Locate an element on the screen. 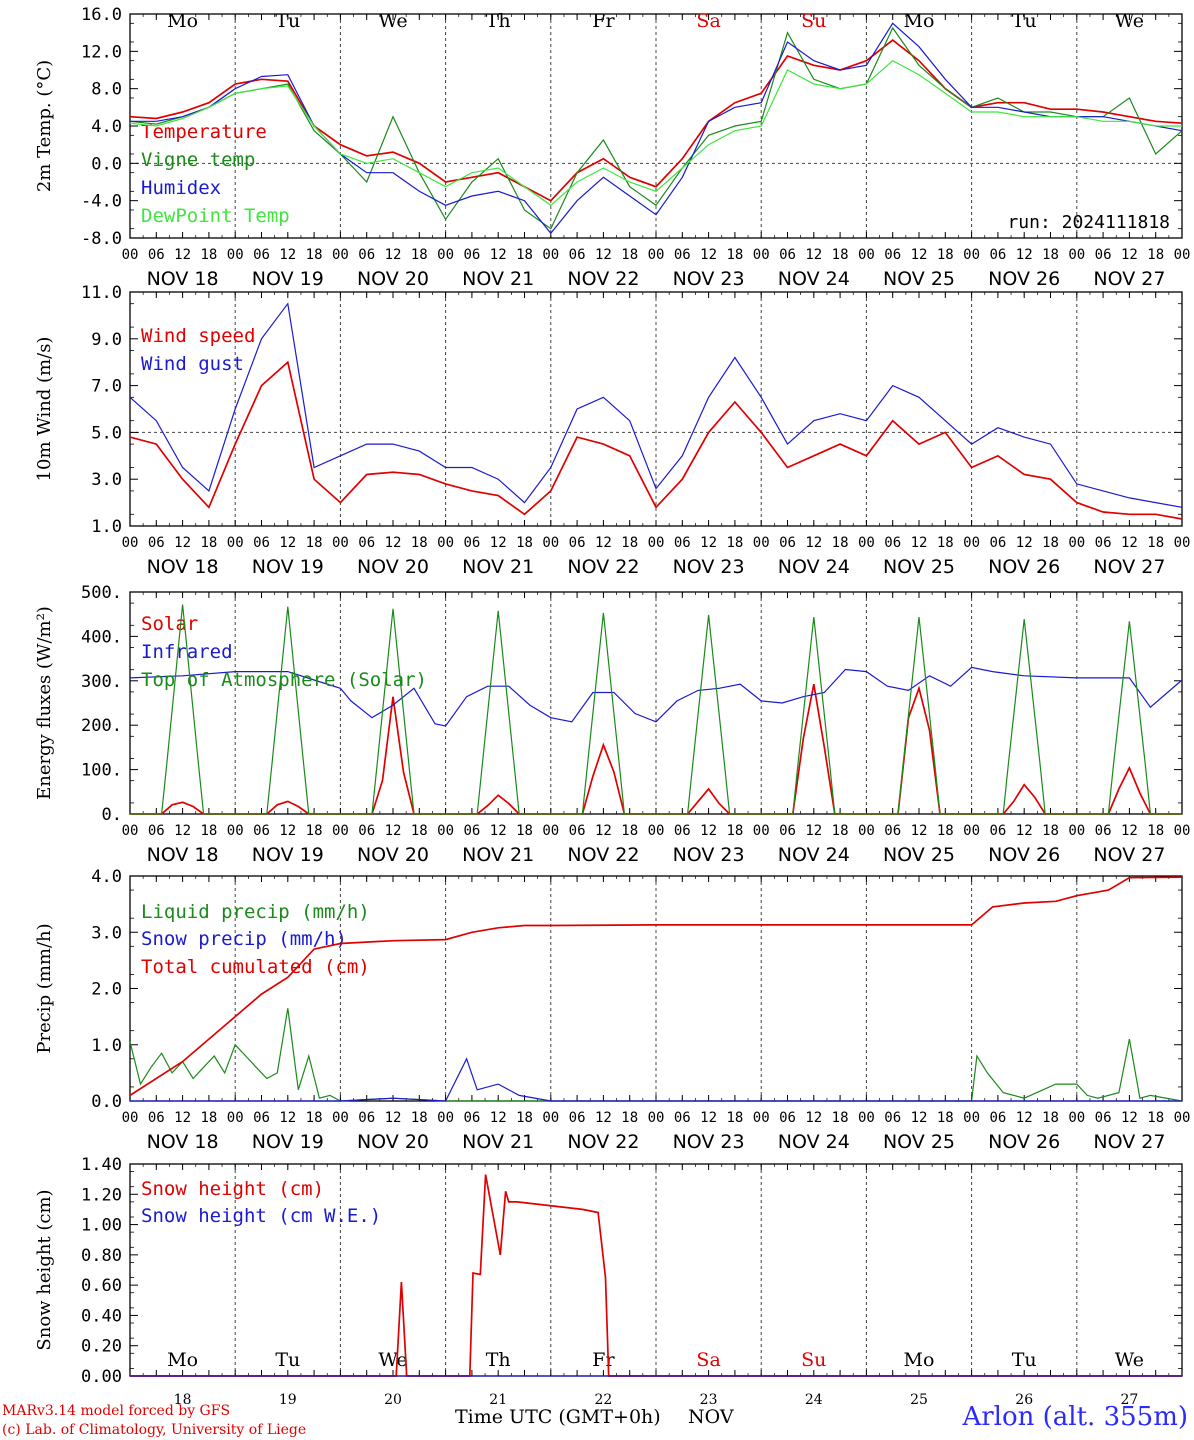  series-line-infrared is located at coordinates (656, 696).